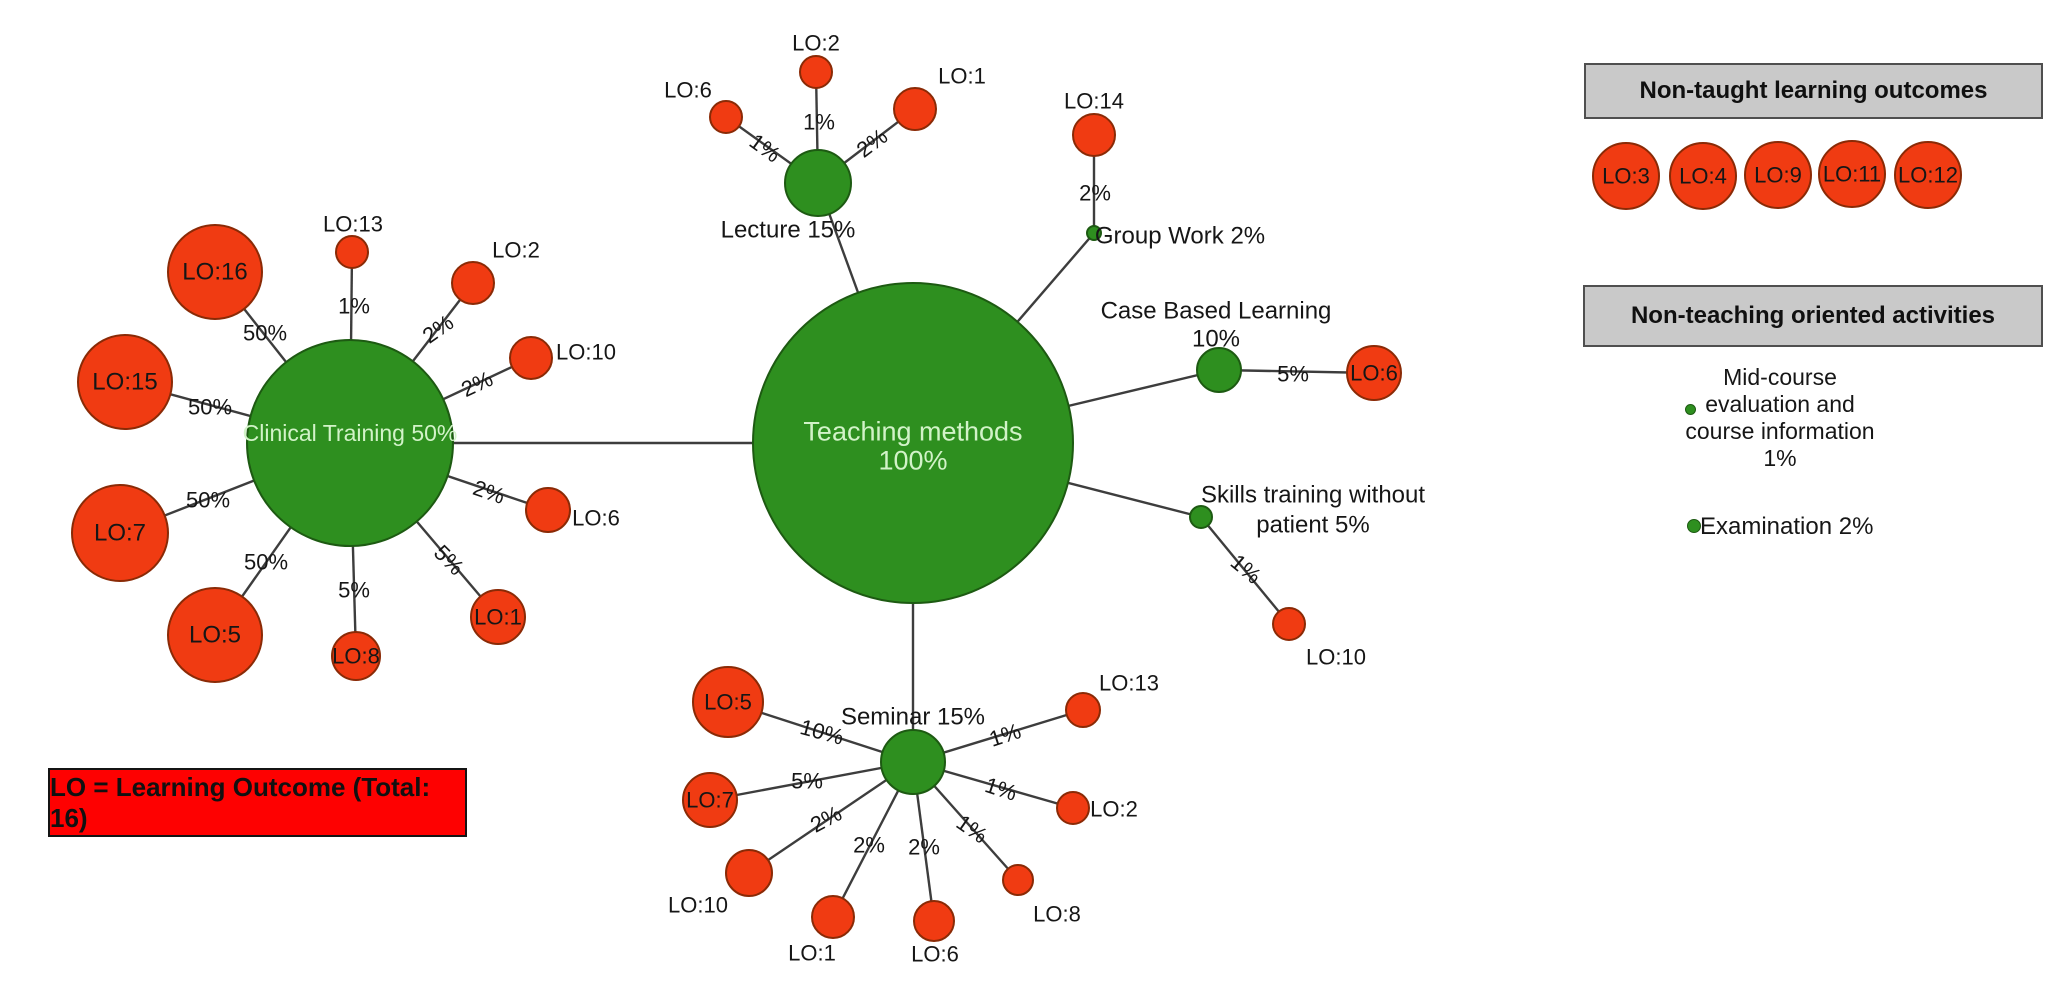 Image resolution: width=2059 pixels, height=1001 pixels. What do you see at coordinates (872, 142) in the screenshot?
I see `edge-label-lecture-l1: 2%` at bounding box center [872, 142].